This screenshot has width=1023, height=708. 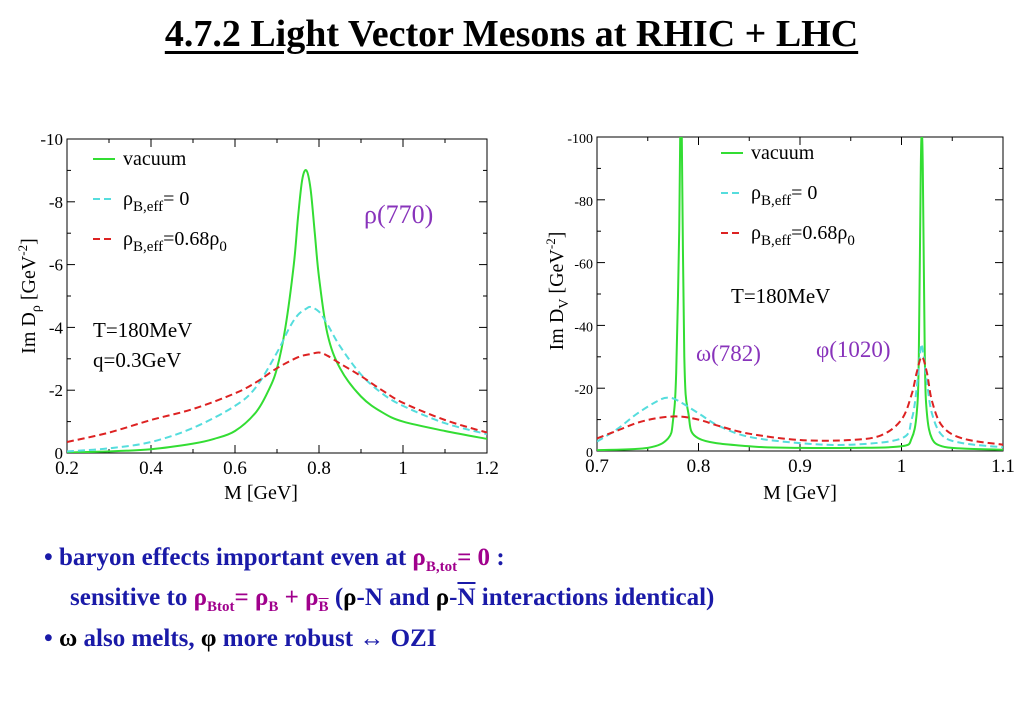 I want to click on annotation-phi1020: φ(1020), so click(x=853, y=349).